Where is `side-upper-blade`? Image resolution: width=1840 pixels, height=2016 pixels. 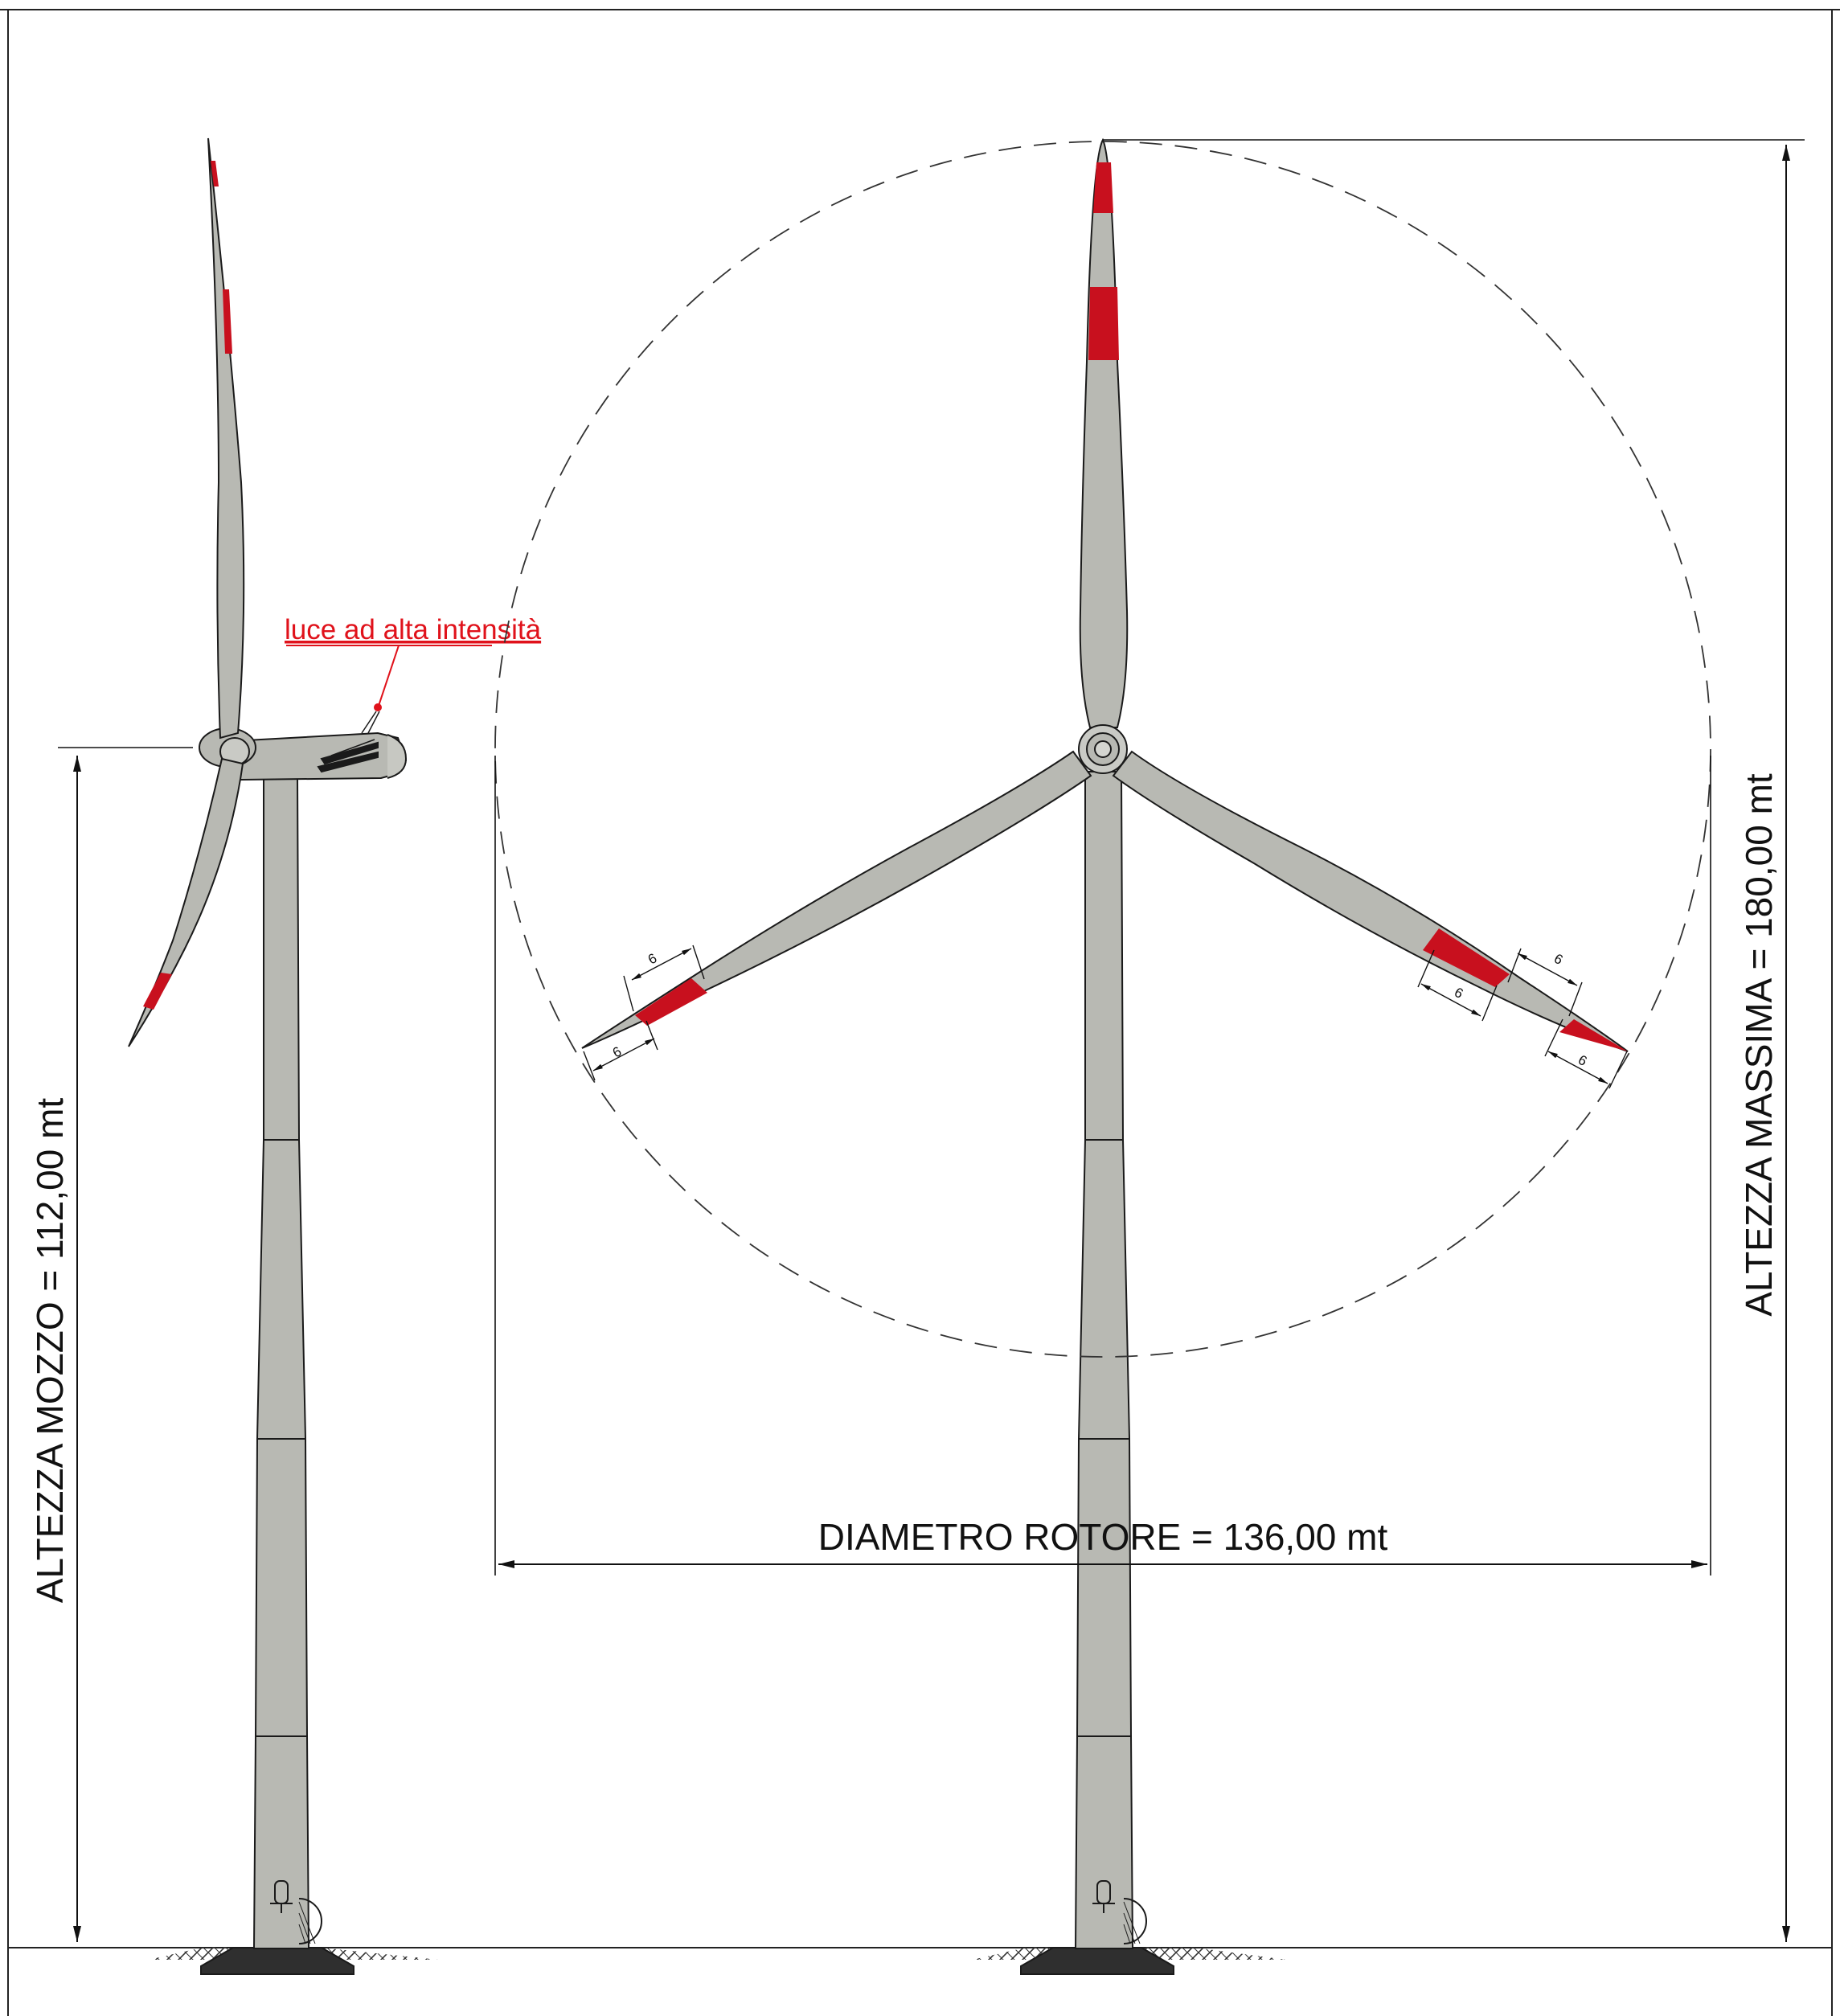 side-upper-blade is located at coordinates (226, 438).